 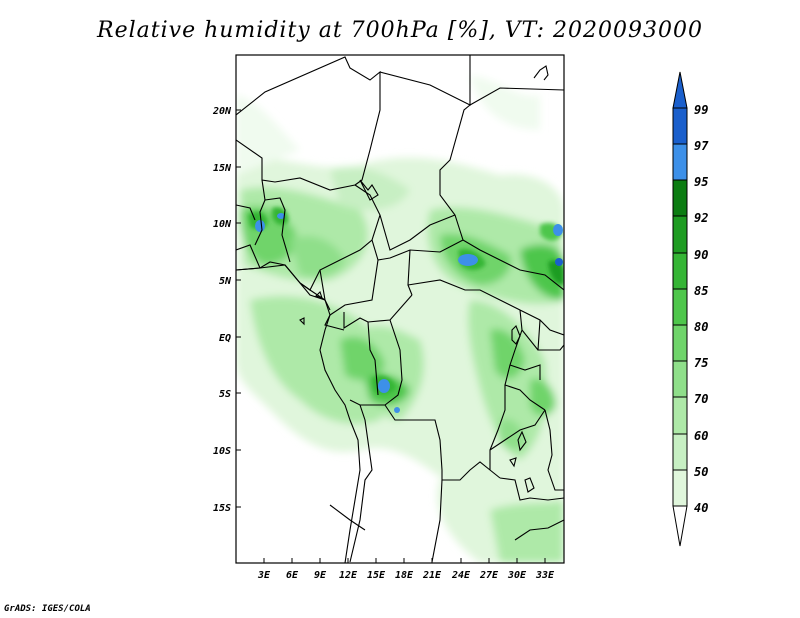 I want to click on colorbar-top-arrow, so click(x=680, y=90).